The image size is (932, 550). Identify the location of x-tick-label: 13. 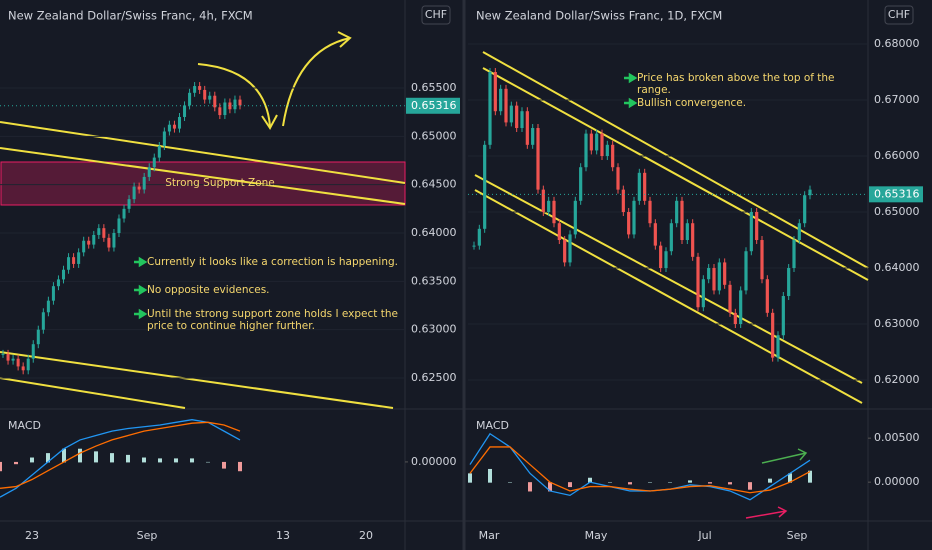
(283, 535).